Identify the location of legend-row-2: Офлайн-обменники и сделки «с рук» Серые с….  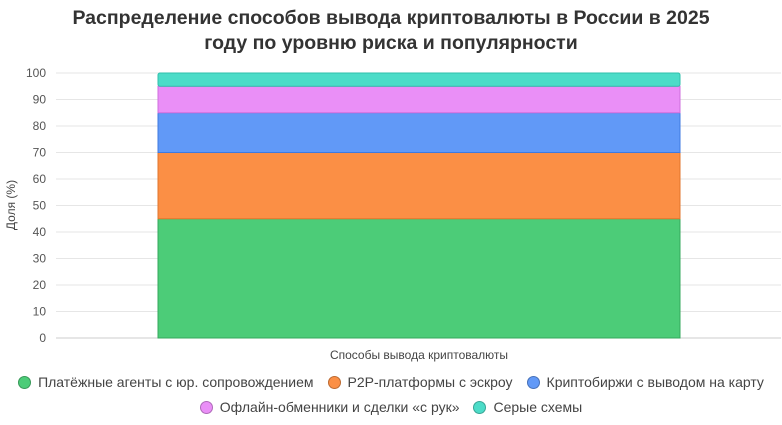
(391, 407).